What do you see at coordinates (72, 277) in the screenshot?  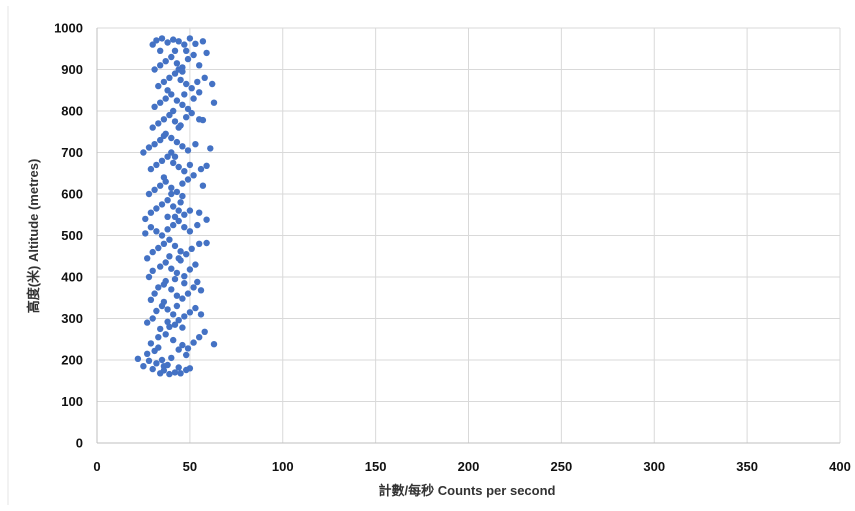 I see `y-tick-label: 400` at bounding box center [72, 277].